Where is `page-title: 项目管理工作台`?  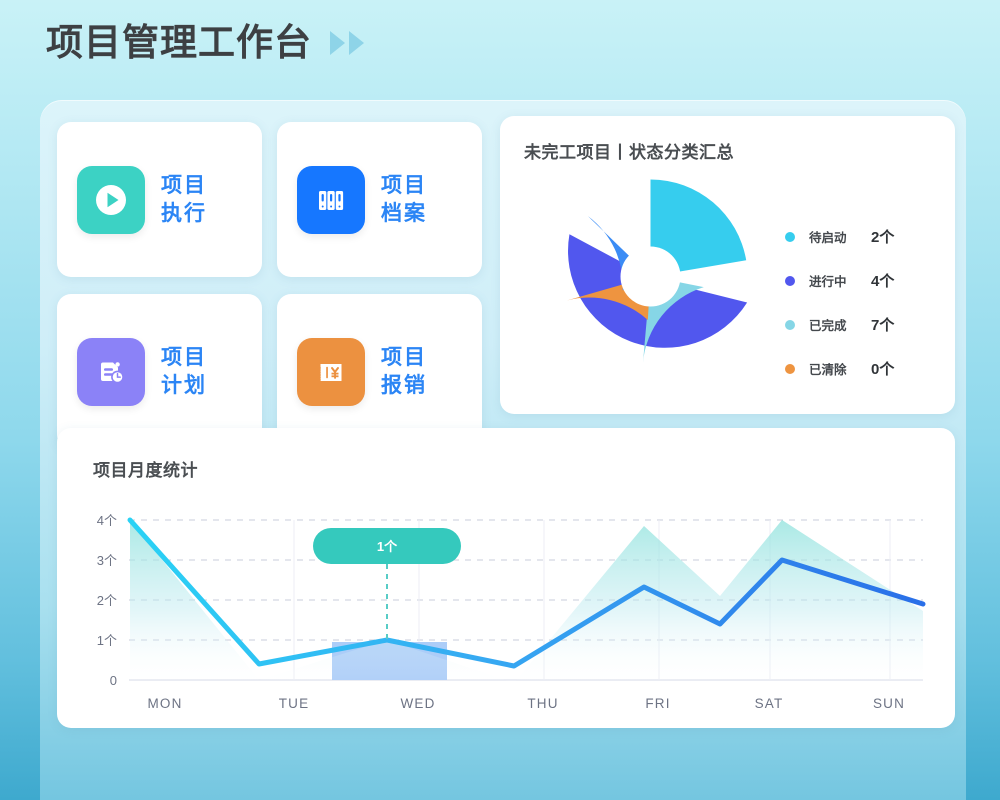
page-title: 项目管理工作台 is located at coordinates (179, 42).